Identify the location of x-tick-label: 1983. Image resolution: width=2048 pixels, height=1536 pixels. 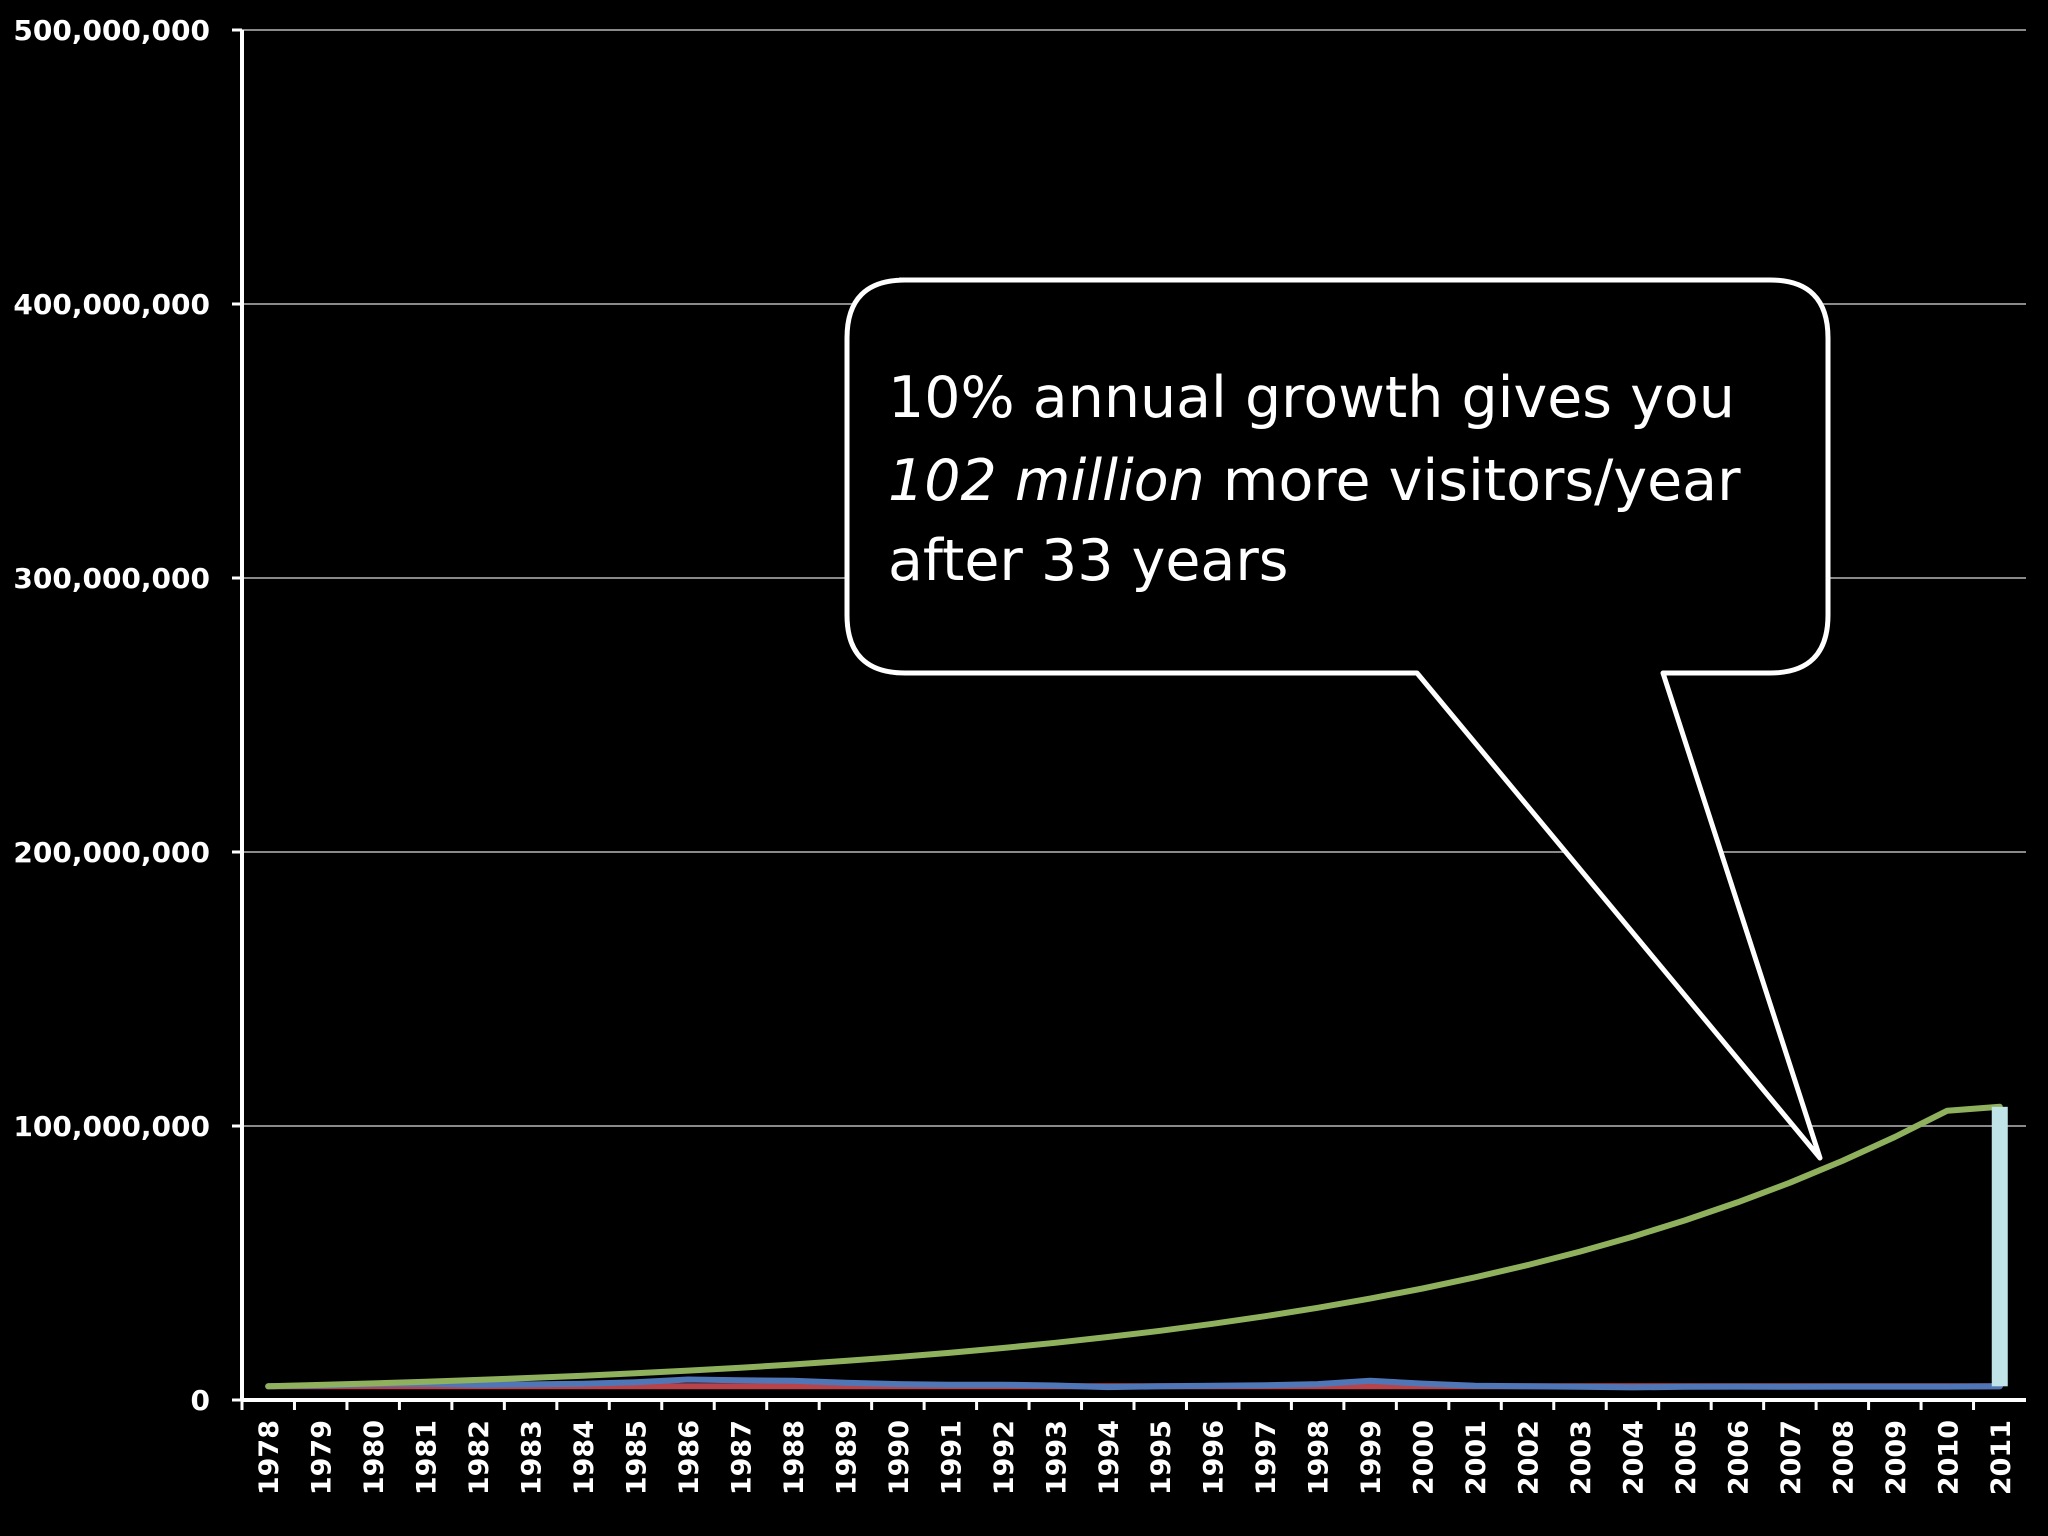
(532, 1457).